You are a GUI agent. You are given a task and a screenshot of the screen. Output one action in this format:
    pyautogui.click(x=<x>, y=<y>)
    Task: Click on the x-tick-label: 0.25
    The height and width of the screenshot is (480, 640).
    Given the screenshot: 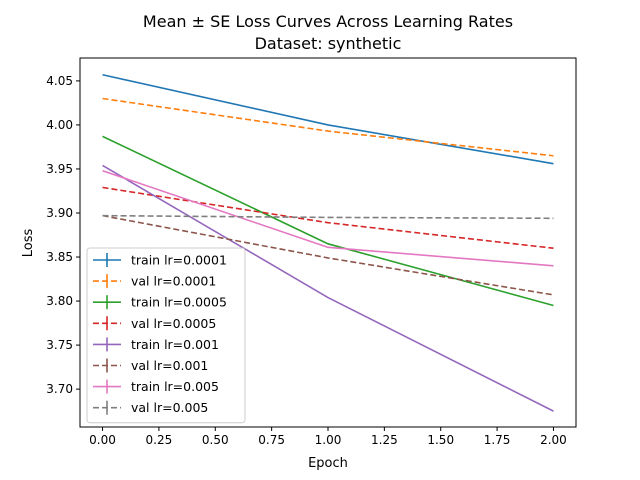 What is the action you would take?
    pyautogui.click(x=159, y=440)
    